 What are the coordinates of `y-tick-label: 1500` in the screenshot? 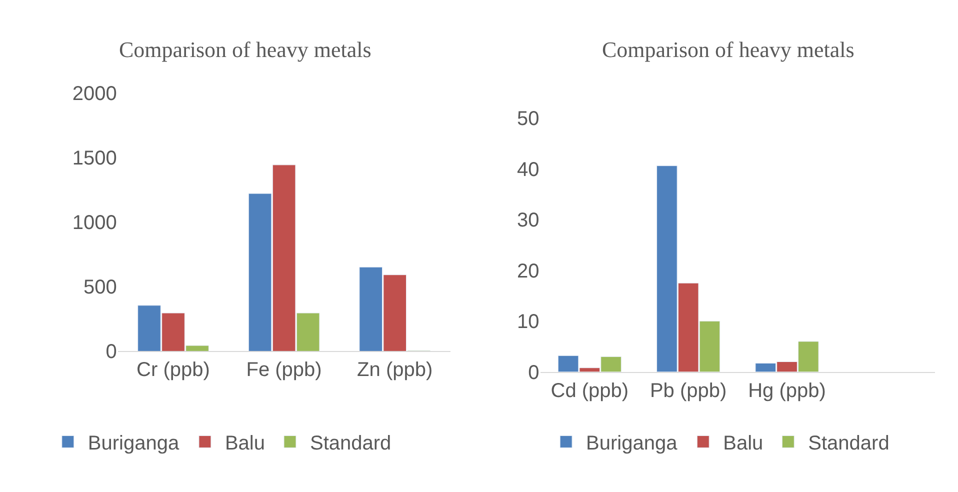 It's located at (94, 159).